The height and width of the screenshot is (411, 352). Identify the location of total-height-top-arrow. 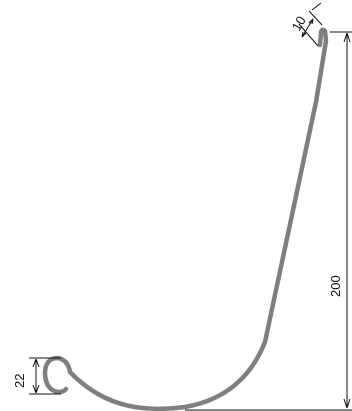
(347, 37).